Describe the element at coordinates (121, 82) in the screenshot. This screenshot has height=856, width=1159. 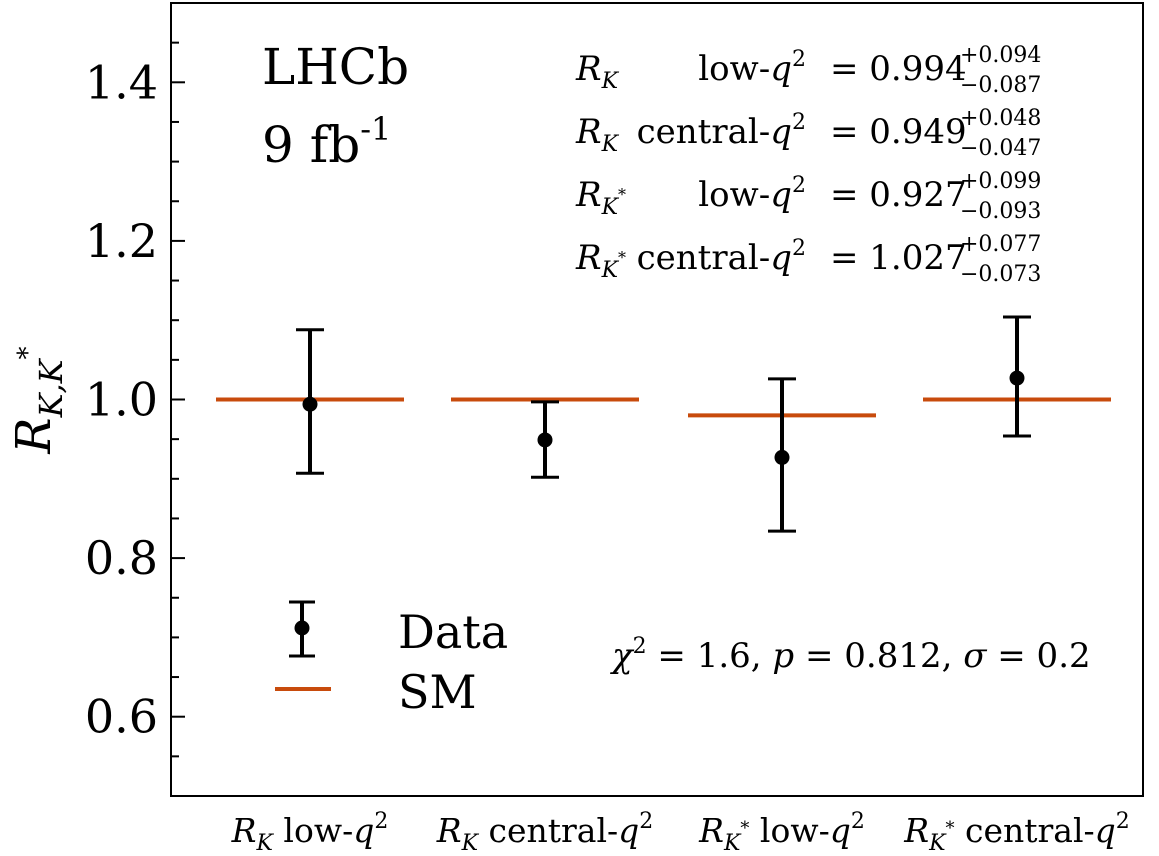
I see `y-tick-label: 1.4` at that location.